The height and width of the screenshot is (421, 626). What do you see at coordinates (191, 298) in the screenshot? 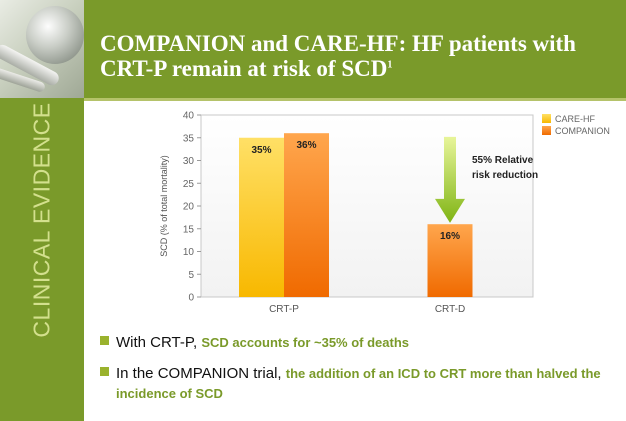
I see `y-tick-label: 0` at bounding box center [191, 298].